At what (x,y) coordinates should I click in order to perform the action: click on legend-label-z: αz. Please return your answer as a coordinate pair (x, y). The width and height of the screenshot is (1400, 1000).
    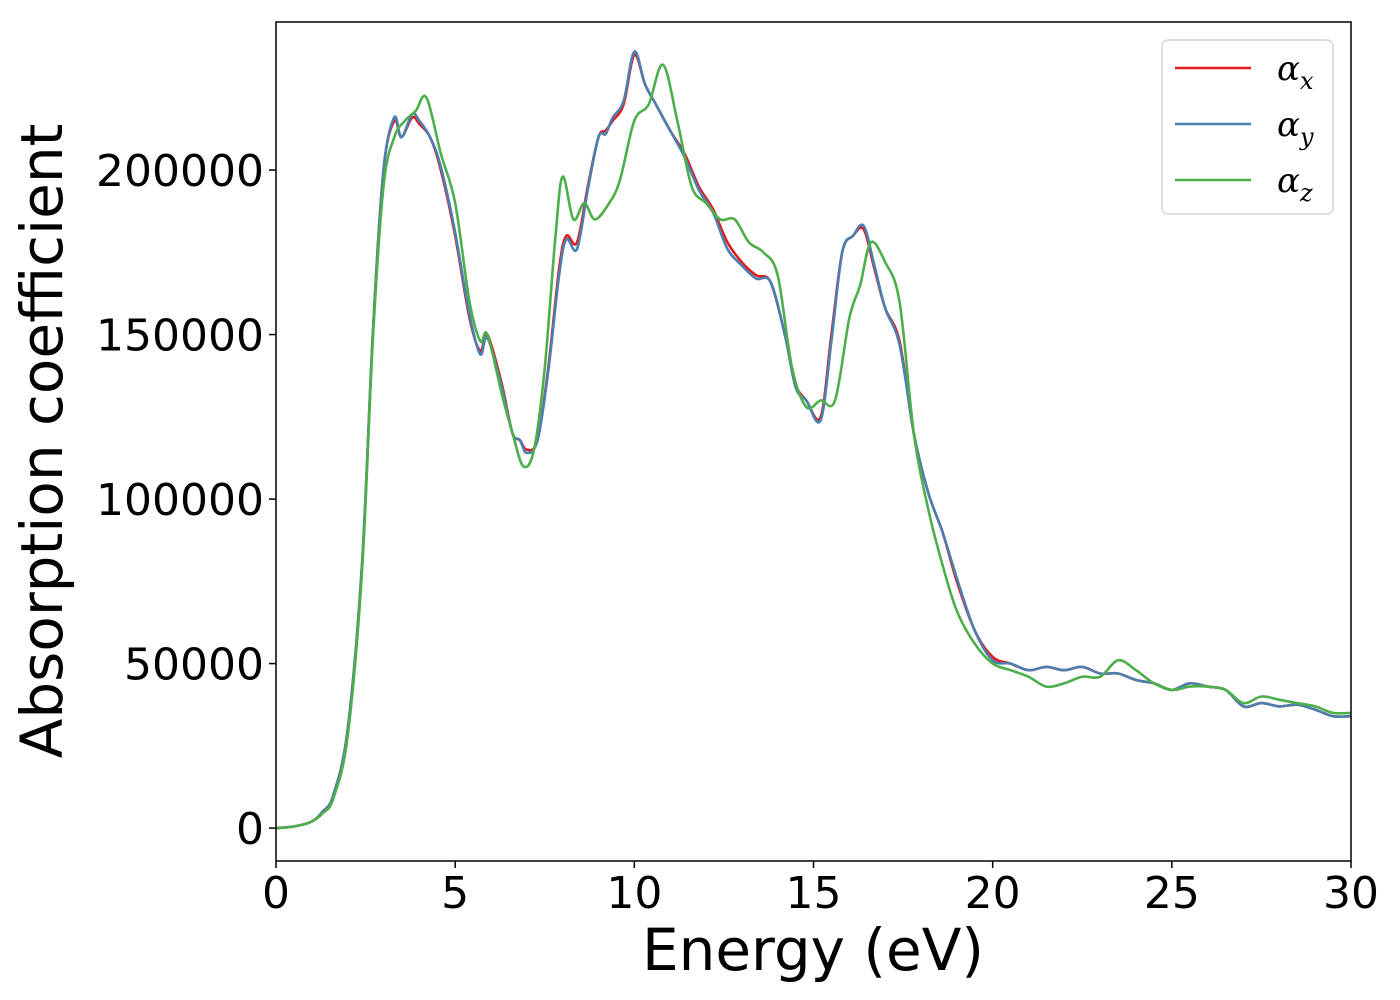
    Looking at the image, I should click on (1295, 184).